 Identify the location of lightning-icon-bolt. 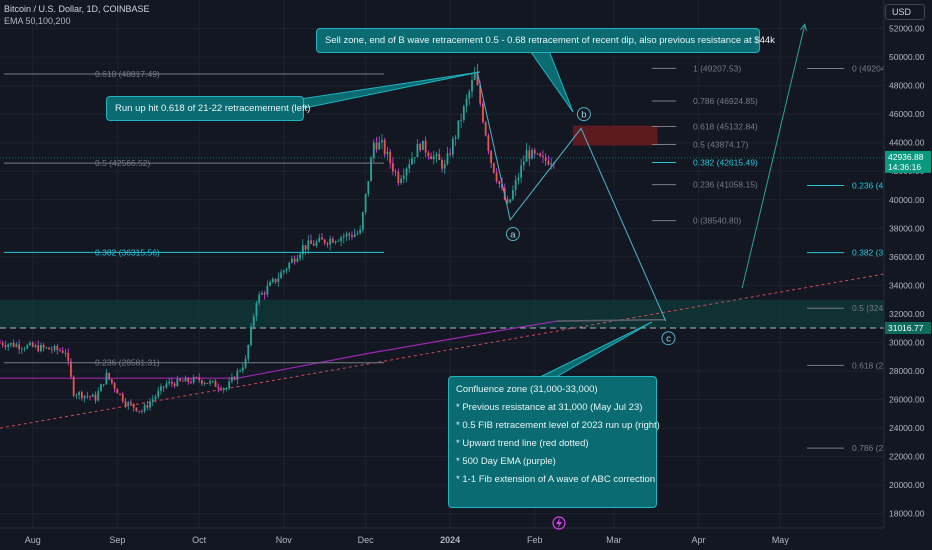
(559, 523).